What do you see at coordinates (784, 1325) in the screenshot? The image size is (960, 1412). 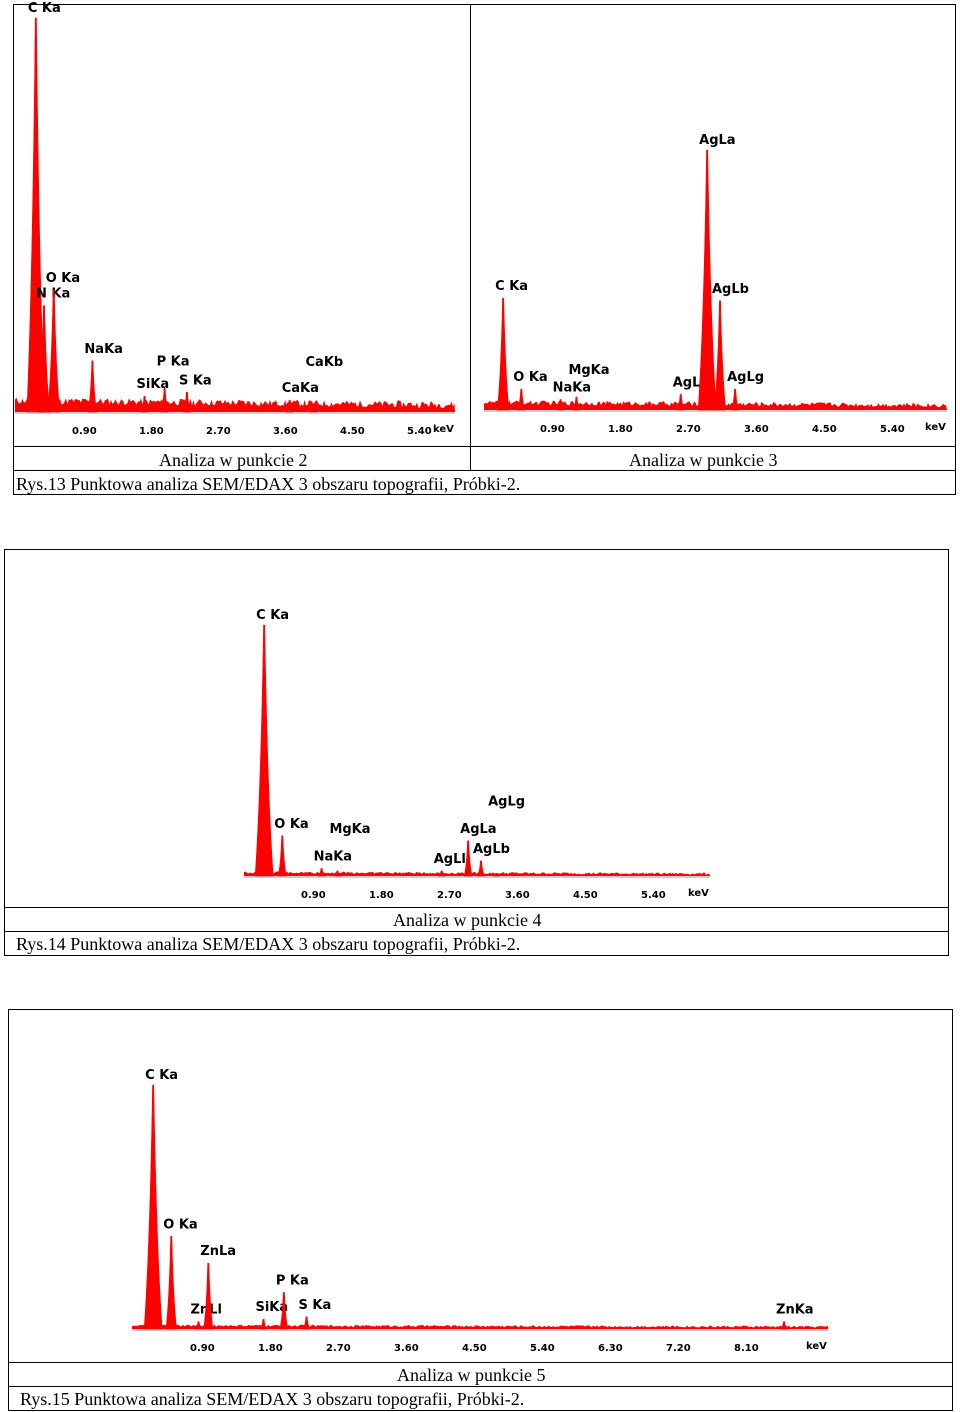 I see `spectrum-peak-znka` at bounding box center [784, 1325].